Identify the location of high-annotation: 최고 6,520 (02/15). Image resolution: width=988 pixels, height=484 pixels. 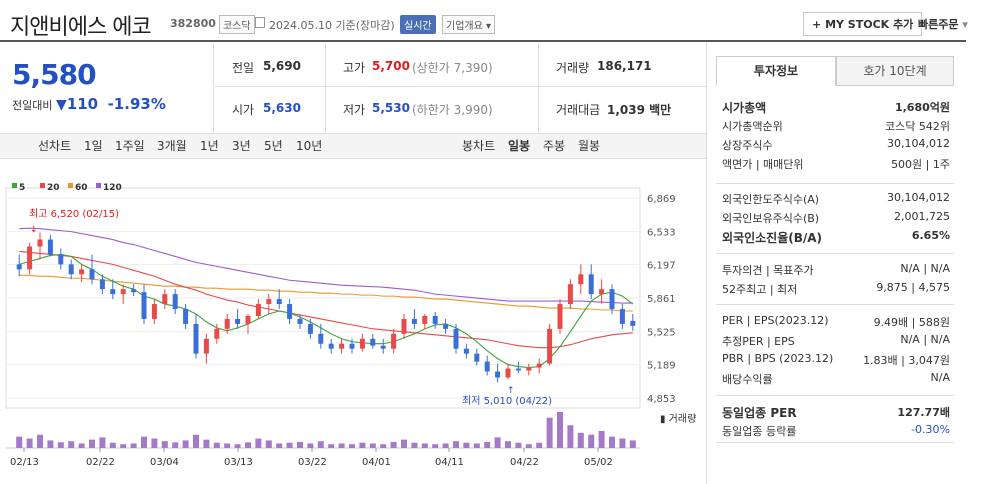
(74, 214).